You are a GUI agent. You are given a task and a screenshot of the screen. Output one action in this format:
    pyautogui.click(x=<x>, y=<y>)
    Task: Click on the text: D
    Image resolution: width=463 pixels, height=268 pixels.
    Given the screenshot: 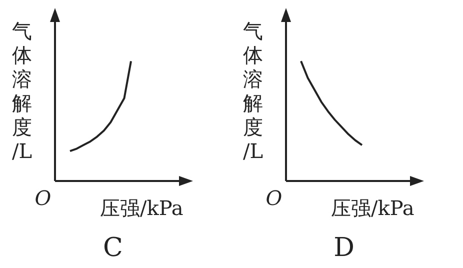 What is the action you would take?
    pyautogui.click(x=344, y=248)
    